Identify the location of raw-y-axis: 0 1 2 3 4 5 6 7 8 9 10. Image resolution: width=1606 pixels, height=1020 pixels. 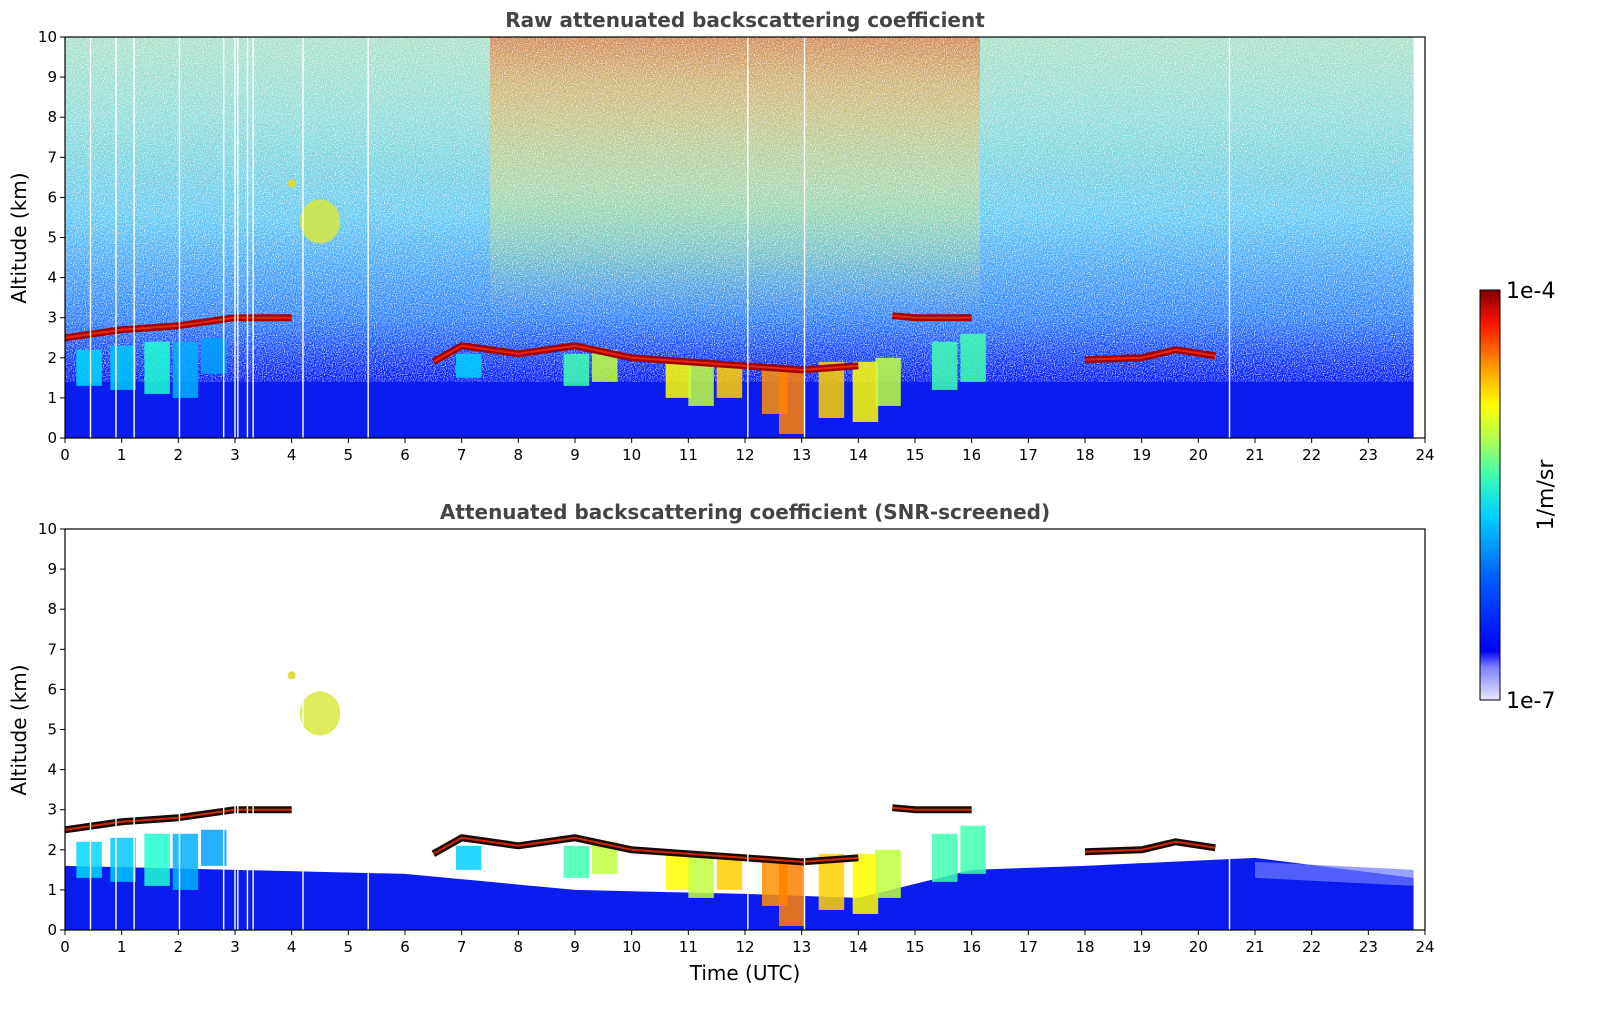
(51, 237).